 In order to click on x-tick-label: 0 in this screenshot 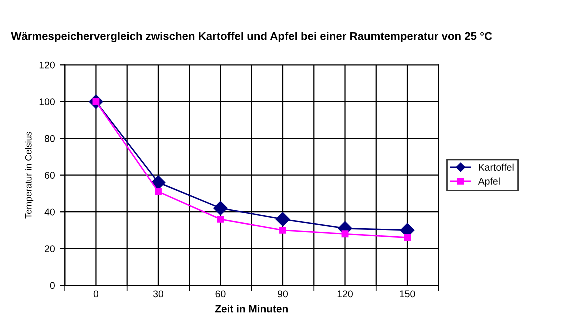, I will do `click(96, 294)`.